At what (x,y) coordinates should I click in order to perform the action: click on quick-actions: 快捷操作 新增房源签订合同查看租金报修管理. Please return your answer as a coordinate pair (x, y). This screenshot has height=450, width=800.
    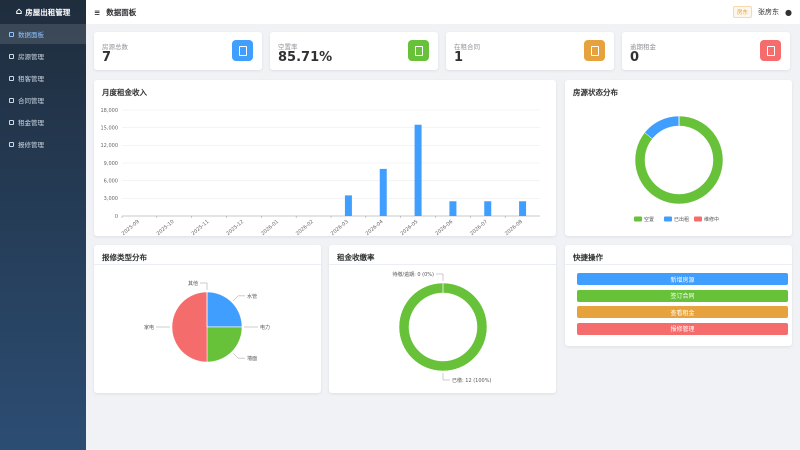
    Looking at the image, I should click on (678, 295).